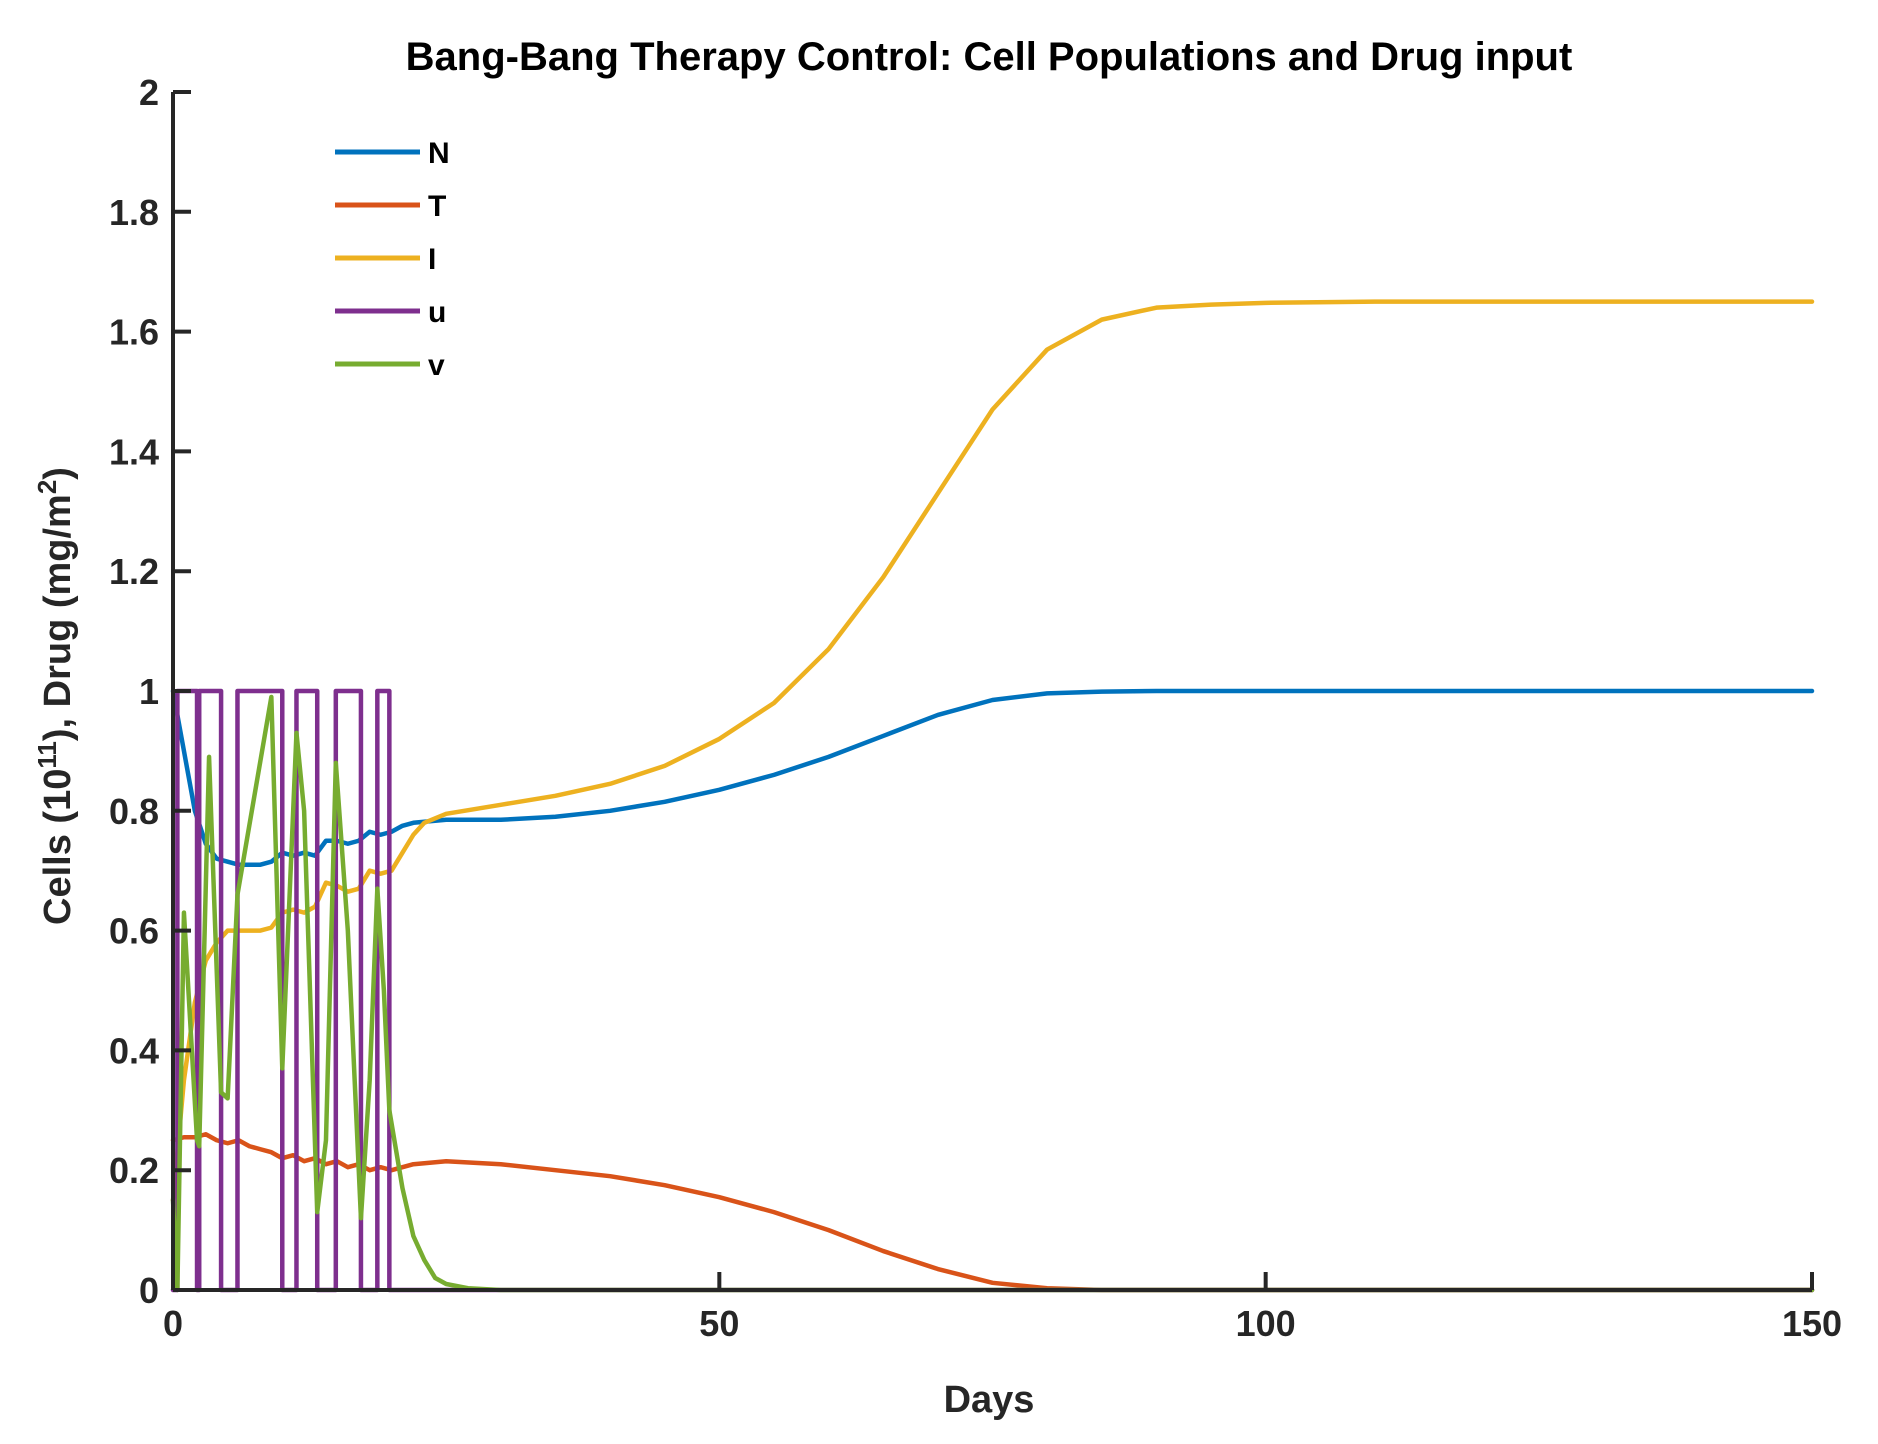 The height and width of the screenshot is (1444, 1878). Describe the element at coordinates (436, 365) in the screenshot. I see `legend-label-v: v` at that location.